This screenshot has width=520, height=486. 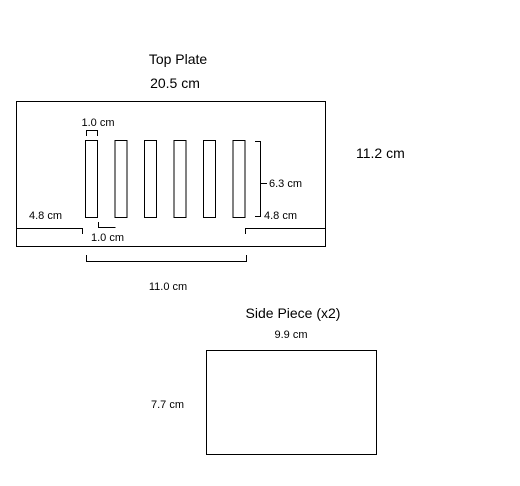 What do you see at coordinates (45, 216) in the screenshot?
I see `left-margin-label: 4.8 cm` at bounding box center [45, 216].